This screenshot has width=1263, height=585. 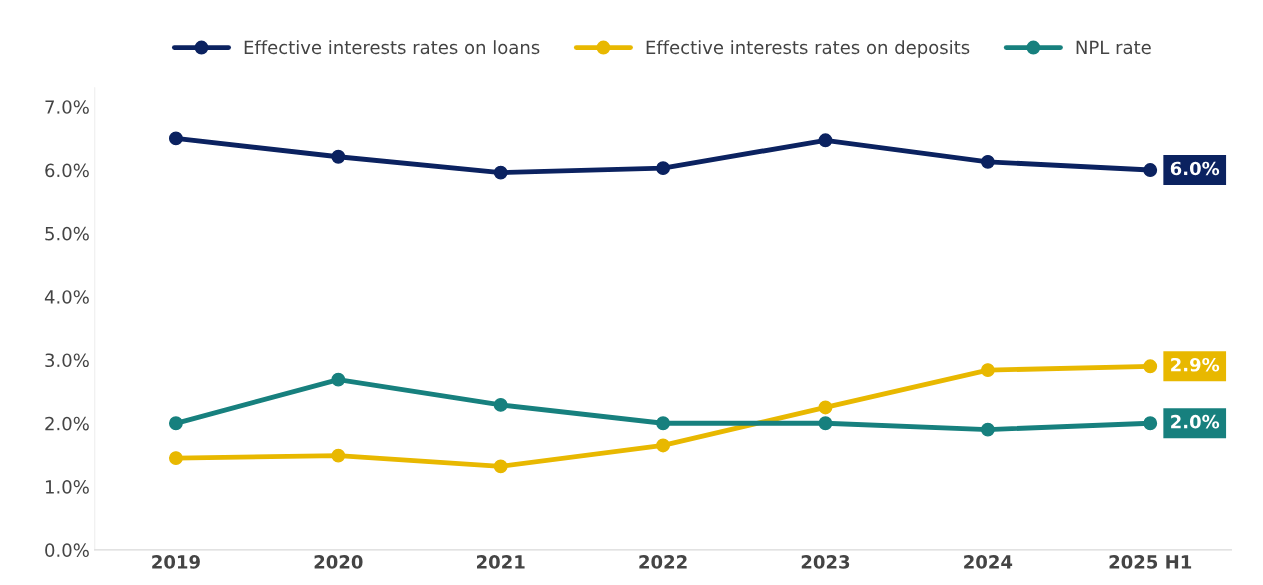 I want to click on y-tick-label: 7.0%, so click(x=67, y=107).